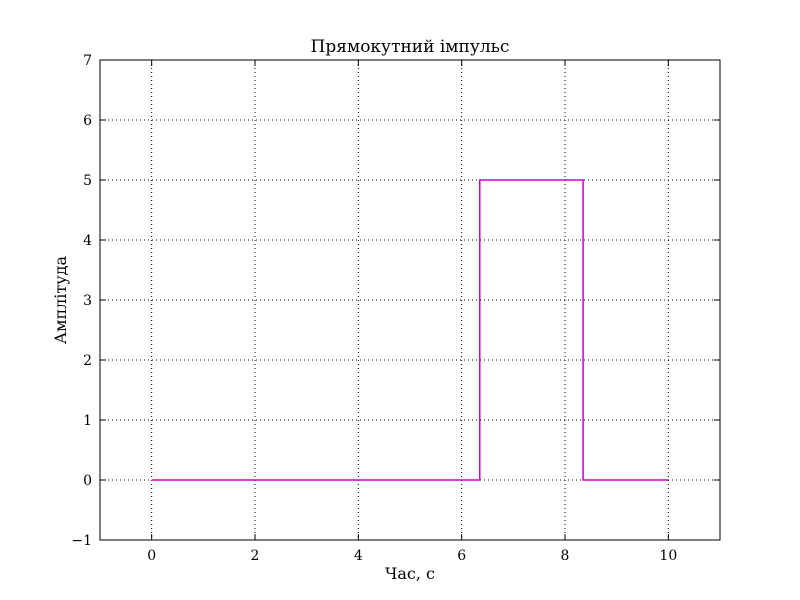 The image size is (800, 600). What do you see at coordinates (87, 181) in the screenshot?
I see `y-tick-label-6: 5` at bounding box center [87, 181].